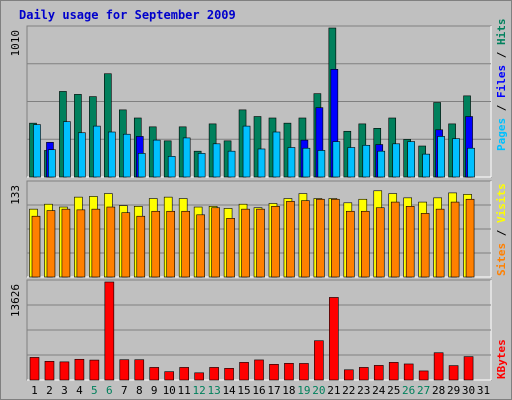 This screenshot has height=400, width=512. Describe the element at coordinates (258, 390) in the screenshot. I see `xtick-day-16: 16` at that location.